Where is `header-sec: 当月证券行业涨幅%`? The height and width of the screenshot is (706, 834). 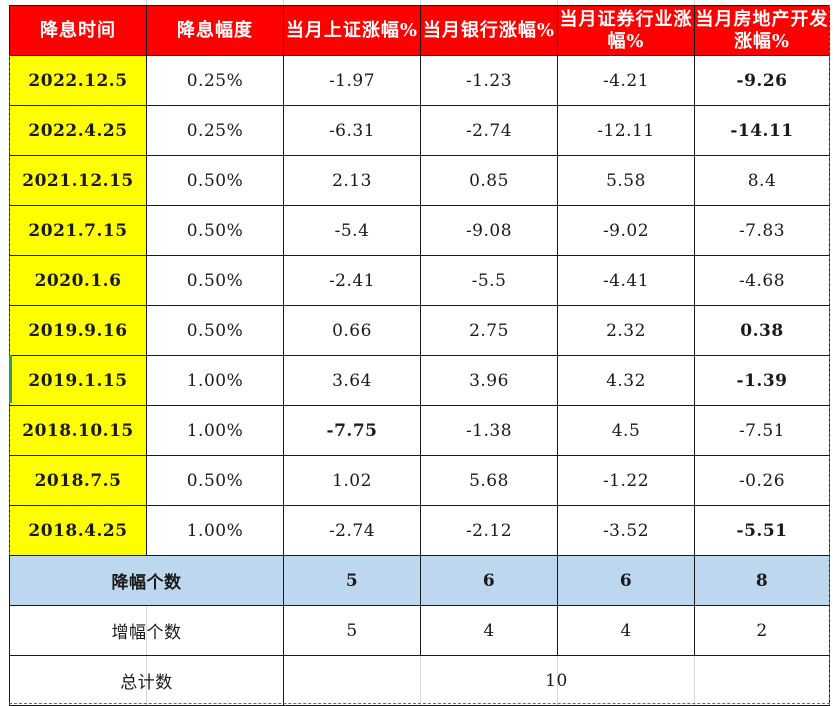 header-sec: 当月证券行业涨幅% is located at coordinates (626, 30).